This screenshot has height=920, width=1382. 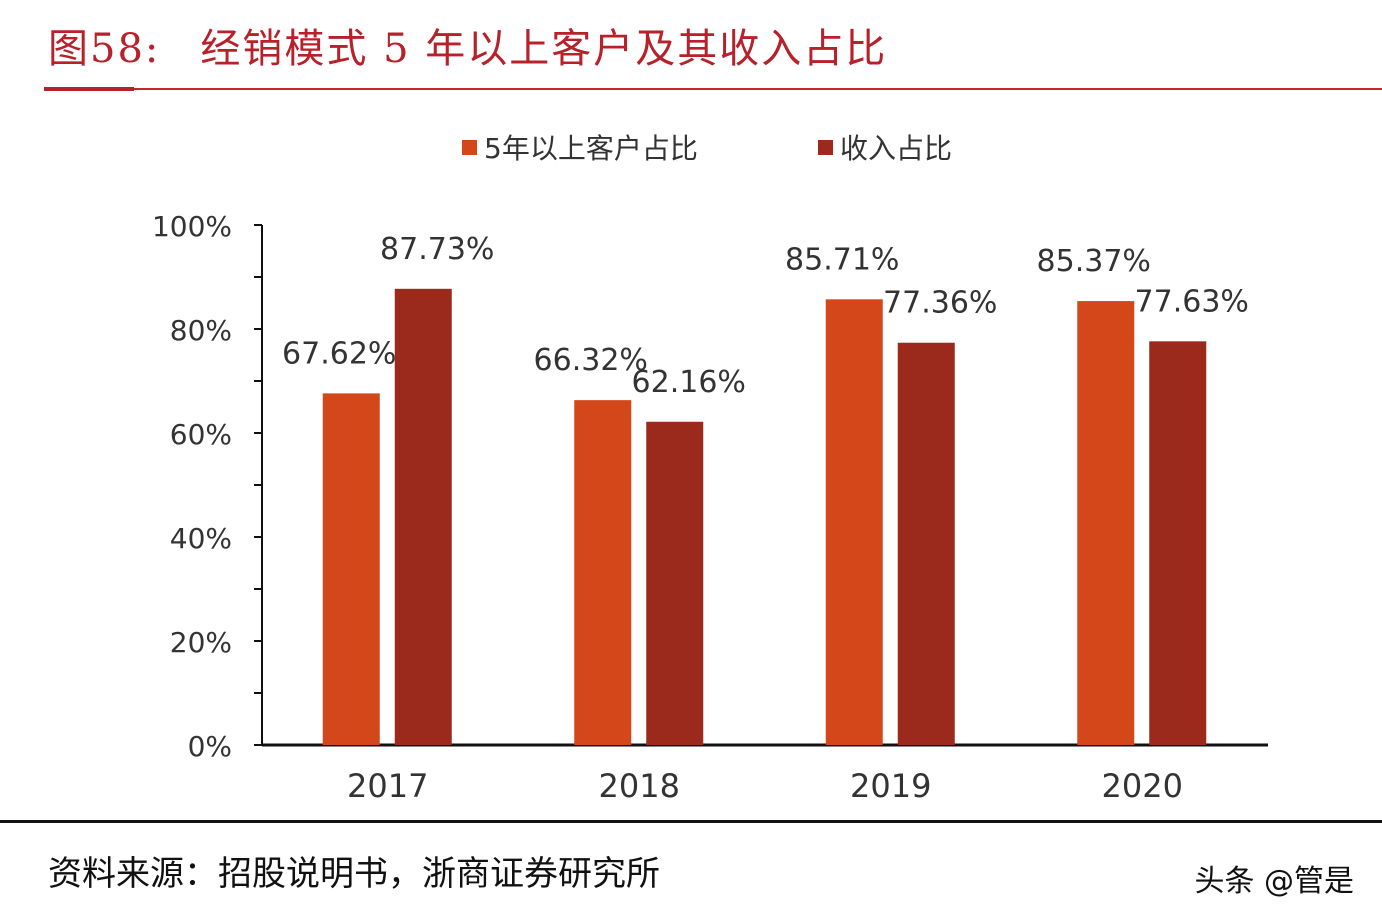 What do you see at coordinates (1094, 261) in the screenshot?
I see `data-label: 85.37%` at bounding box center [1094, 261].